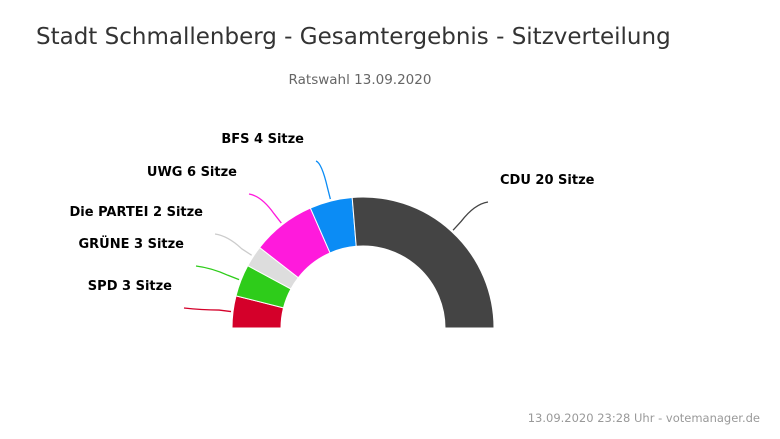 This screenshot has height=439, width=780. I want to click on data-label-gr-ne: GRÜNE 3 Sitze, so click(131, 244).